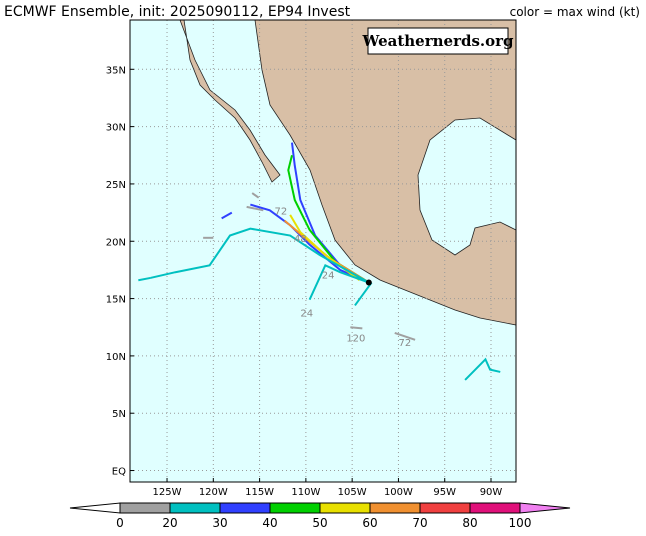 Image resolution: width=646 pixels, height=536 pixels. I want to click on legend-title: color = max wind (kt), so click(575, 12).